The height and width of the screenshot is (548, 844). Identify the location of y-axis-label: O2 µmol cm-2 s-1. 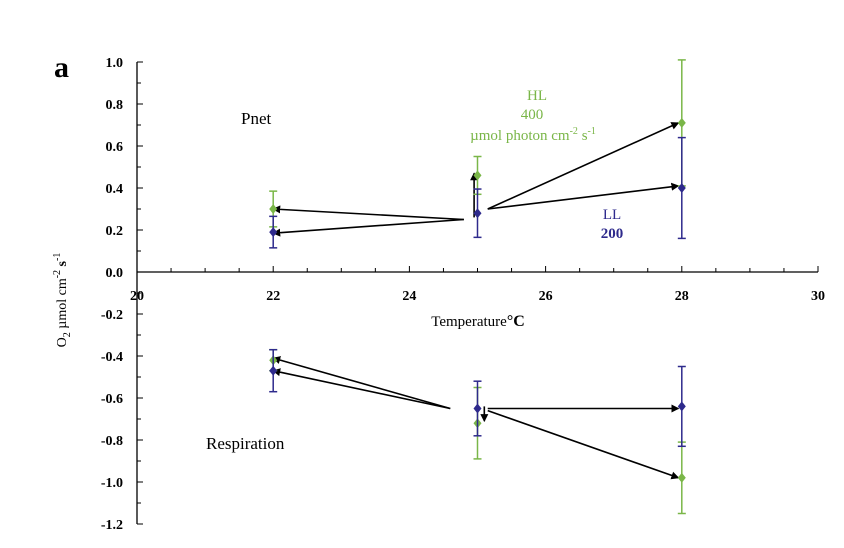
(62, 300).